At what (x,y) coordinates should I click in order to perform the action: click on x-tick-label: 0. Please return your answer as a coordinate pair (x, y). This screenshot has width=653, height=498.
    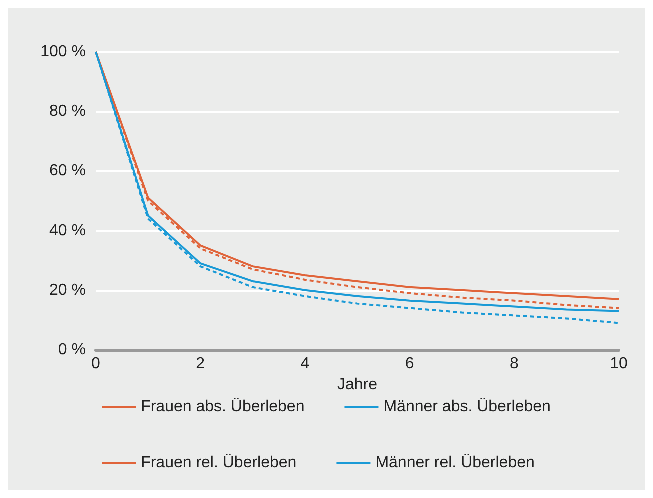
    Looking at the image, I should click on (96, 364).